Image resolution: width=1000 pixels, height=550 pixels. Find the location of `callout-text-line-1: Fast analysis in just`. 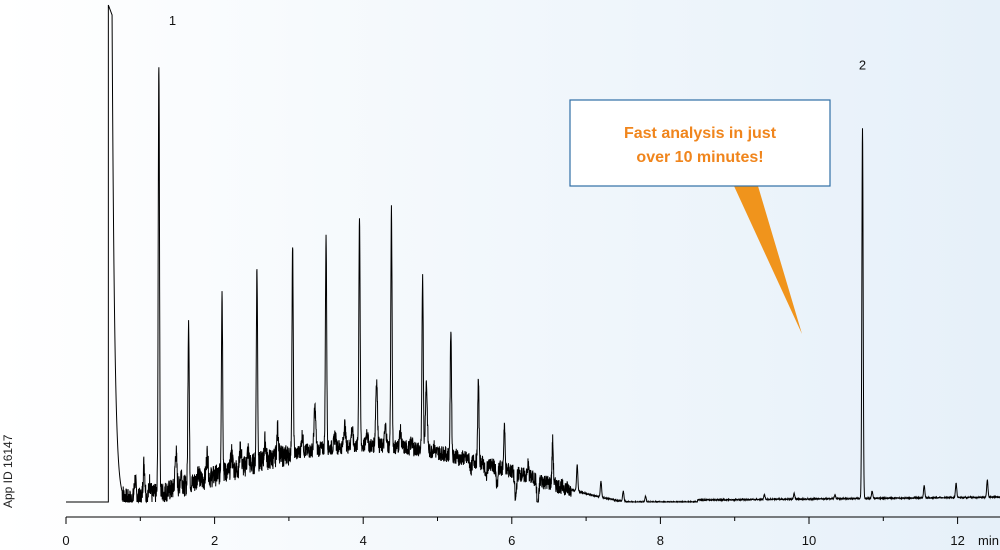

callout-text-line-1: Fast analysis in just is located at coordinates (700, 133).